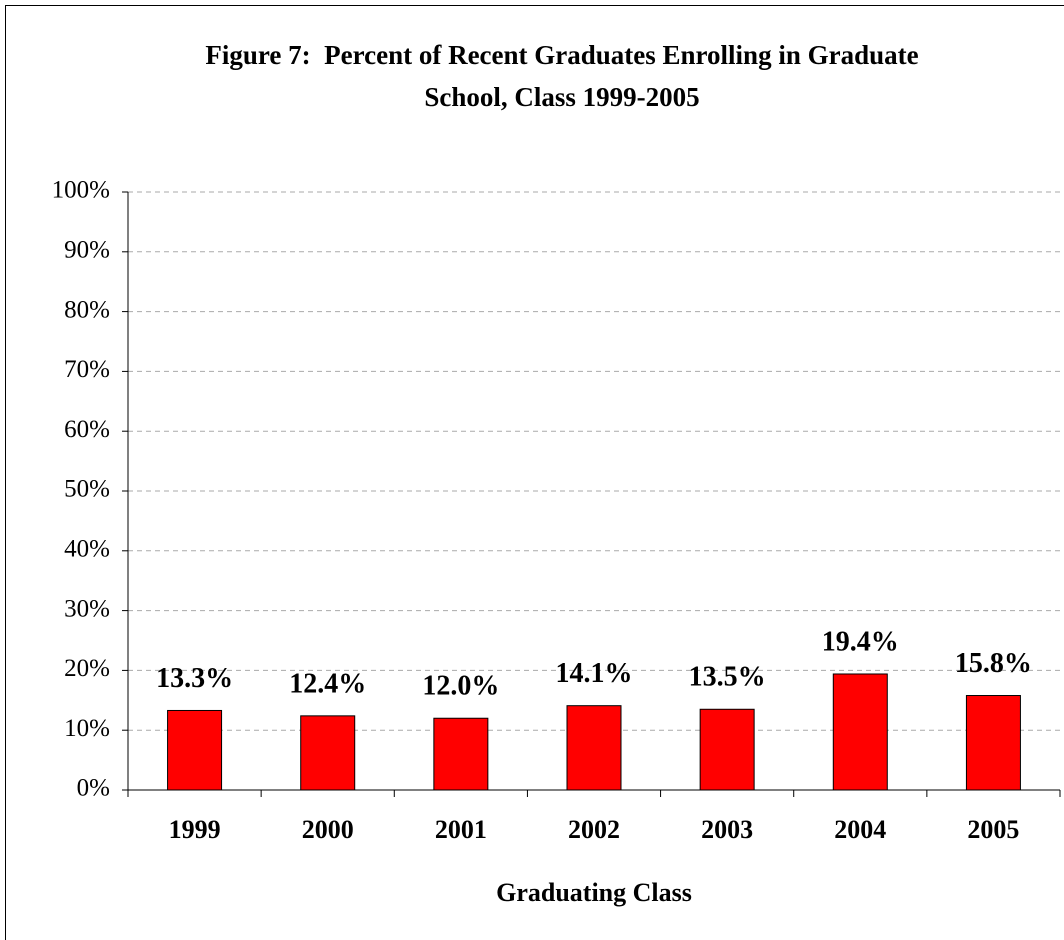 This screenshot has width=1064, height=940. What do you see at coordinates (561, 97) in the screenshot?
I see `chart-title: School, Class 1999-2005` at bounding box center [561, 97].